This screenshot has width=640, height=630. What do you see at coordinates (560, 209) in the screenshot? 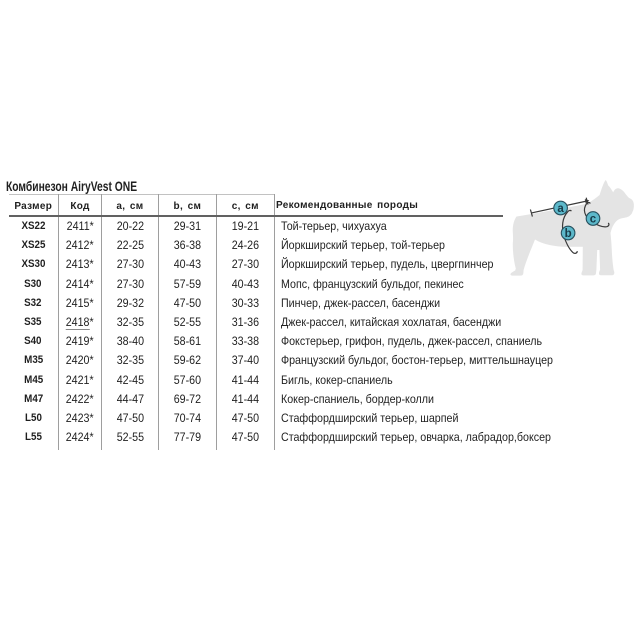
I see `svg-text: a` at bounding box center [560, 209].